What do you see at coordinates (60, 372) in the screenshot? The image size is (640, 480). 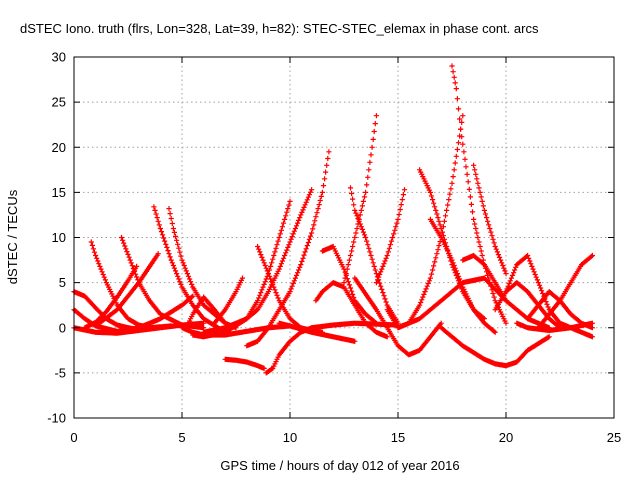 I see `y-tick-label: -5` at bounding box center [60, 372].